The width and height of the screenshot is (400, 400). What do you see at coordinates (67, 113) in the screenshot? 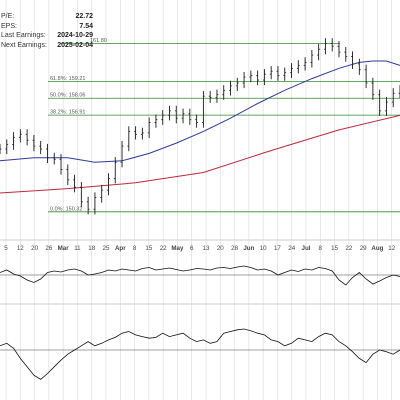
I see `fib-level-label: 38.2%: 156.91` at bounding box center [67, 113].